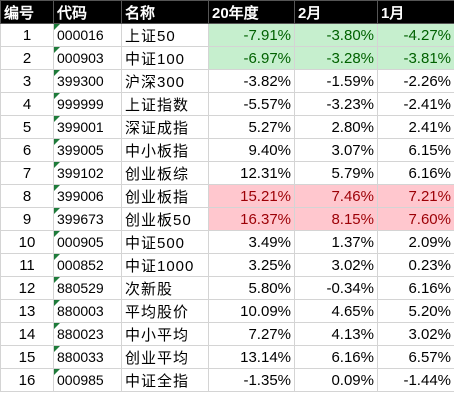 The width and height of the screenshot is (454, 409). What do you see at coordinates (27, 104) in the screenshot?
I see `cell-index: 4` at bounding box center [27, 104].